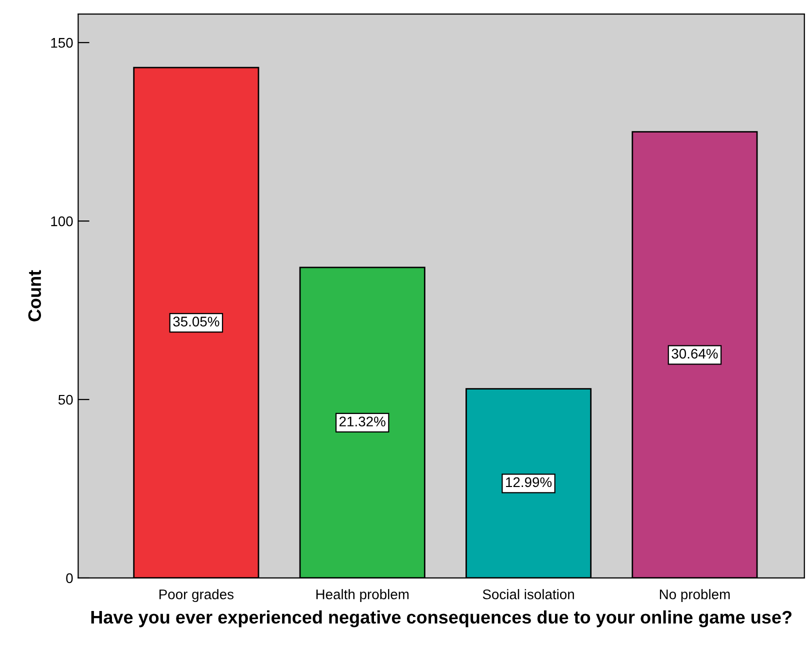 The height and width of the screenshot is (655, 806). What do you see at coordinates (196, 321) in the screenshot?
I see `annotation: 35.05%` at bounding box center [196, 321].